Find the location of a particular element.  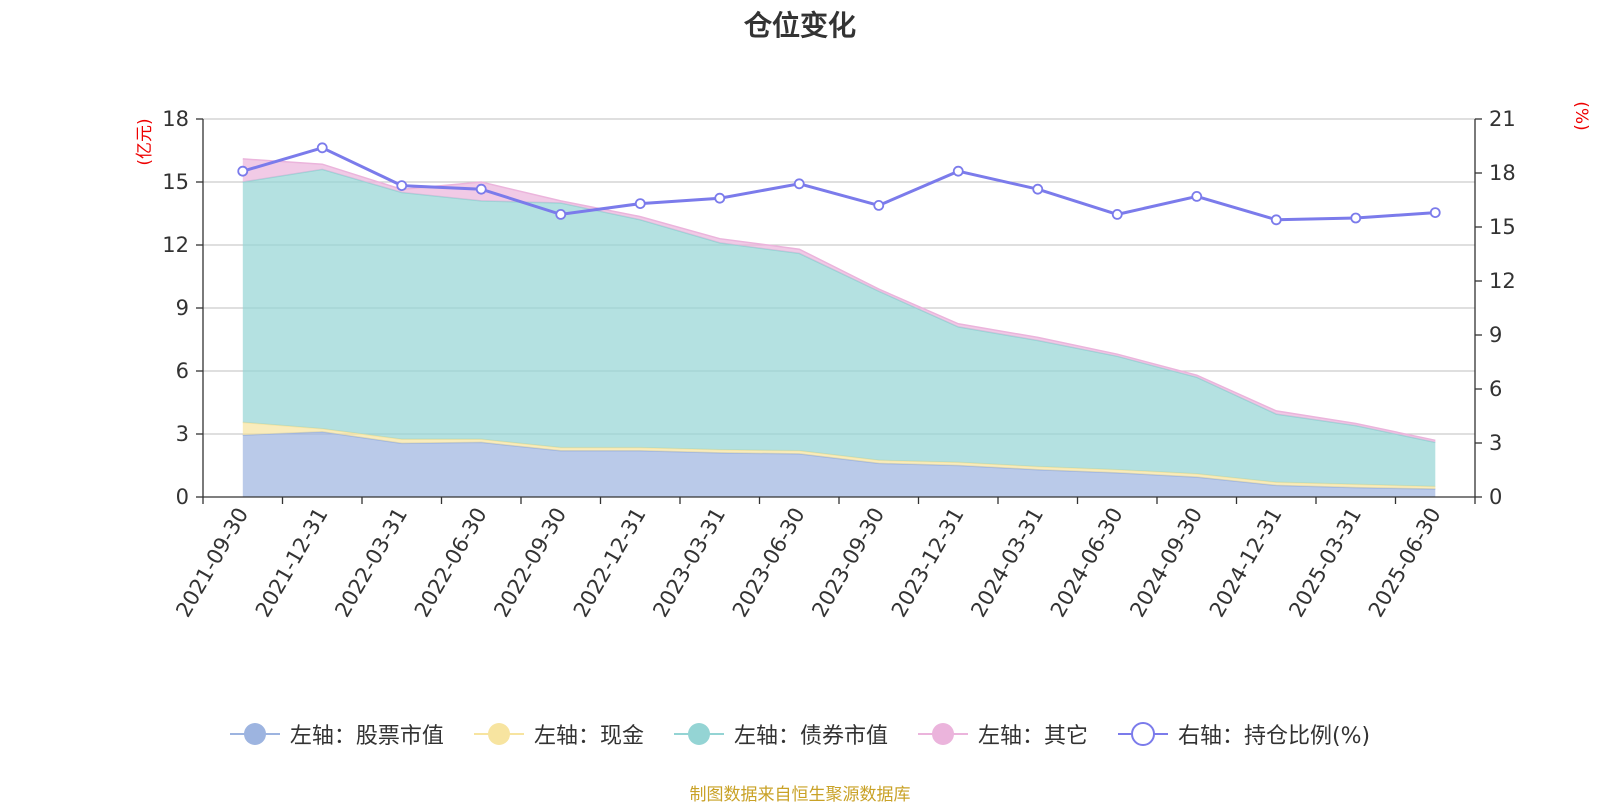

x-tick-label: 2021-09-30 is located at coordinates (212, 563).